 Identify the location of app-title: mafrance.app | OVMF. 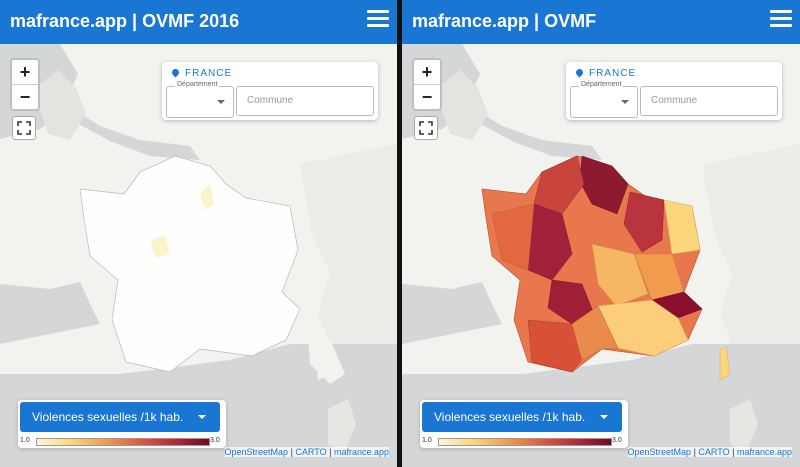
(504, 21).